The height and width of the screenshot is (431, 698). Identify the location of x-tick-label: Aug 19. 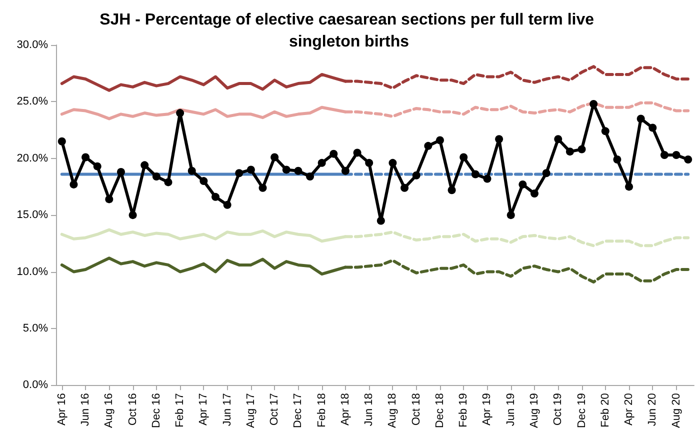
(534, 410).